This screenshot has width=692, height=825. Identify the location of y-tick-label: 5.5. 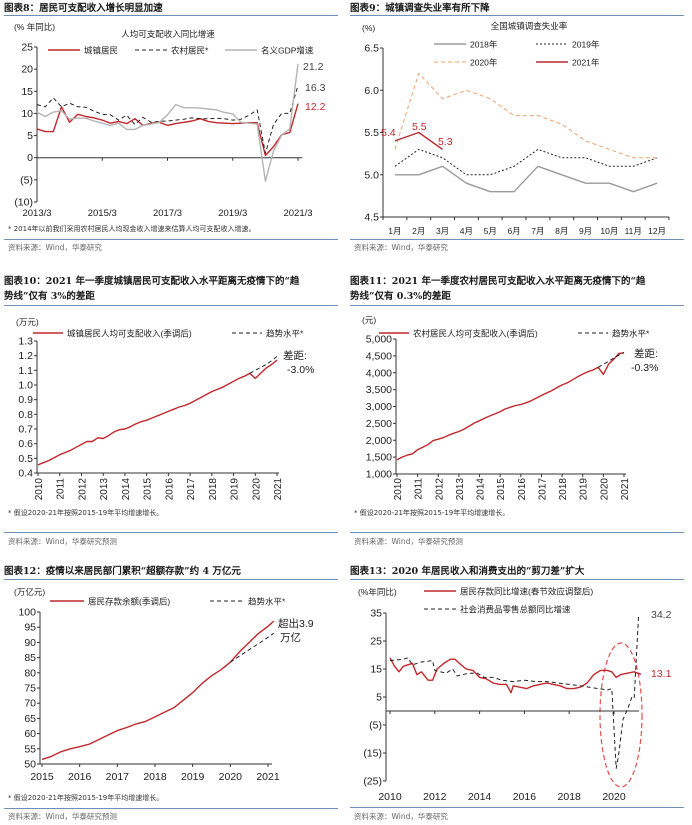
(371, 133).